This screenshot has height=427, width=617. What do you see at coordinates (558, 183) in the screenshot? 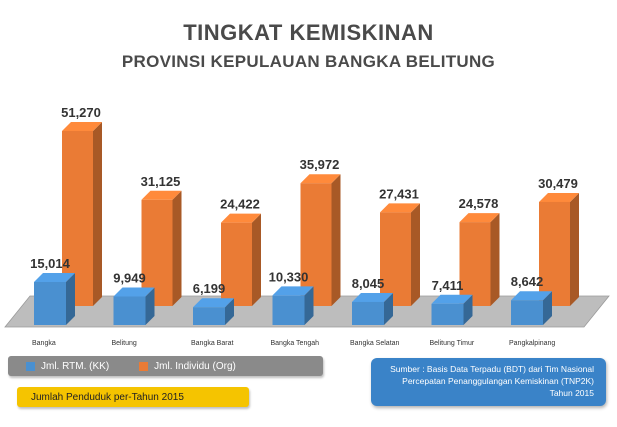
I see `data-label-individu-6: 30,479` at bounding box center [558, 183].